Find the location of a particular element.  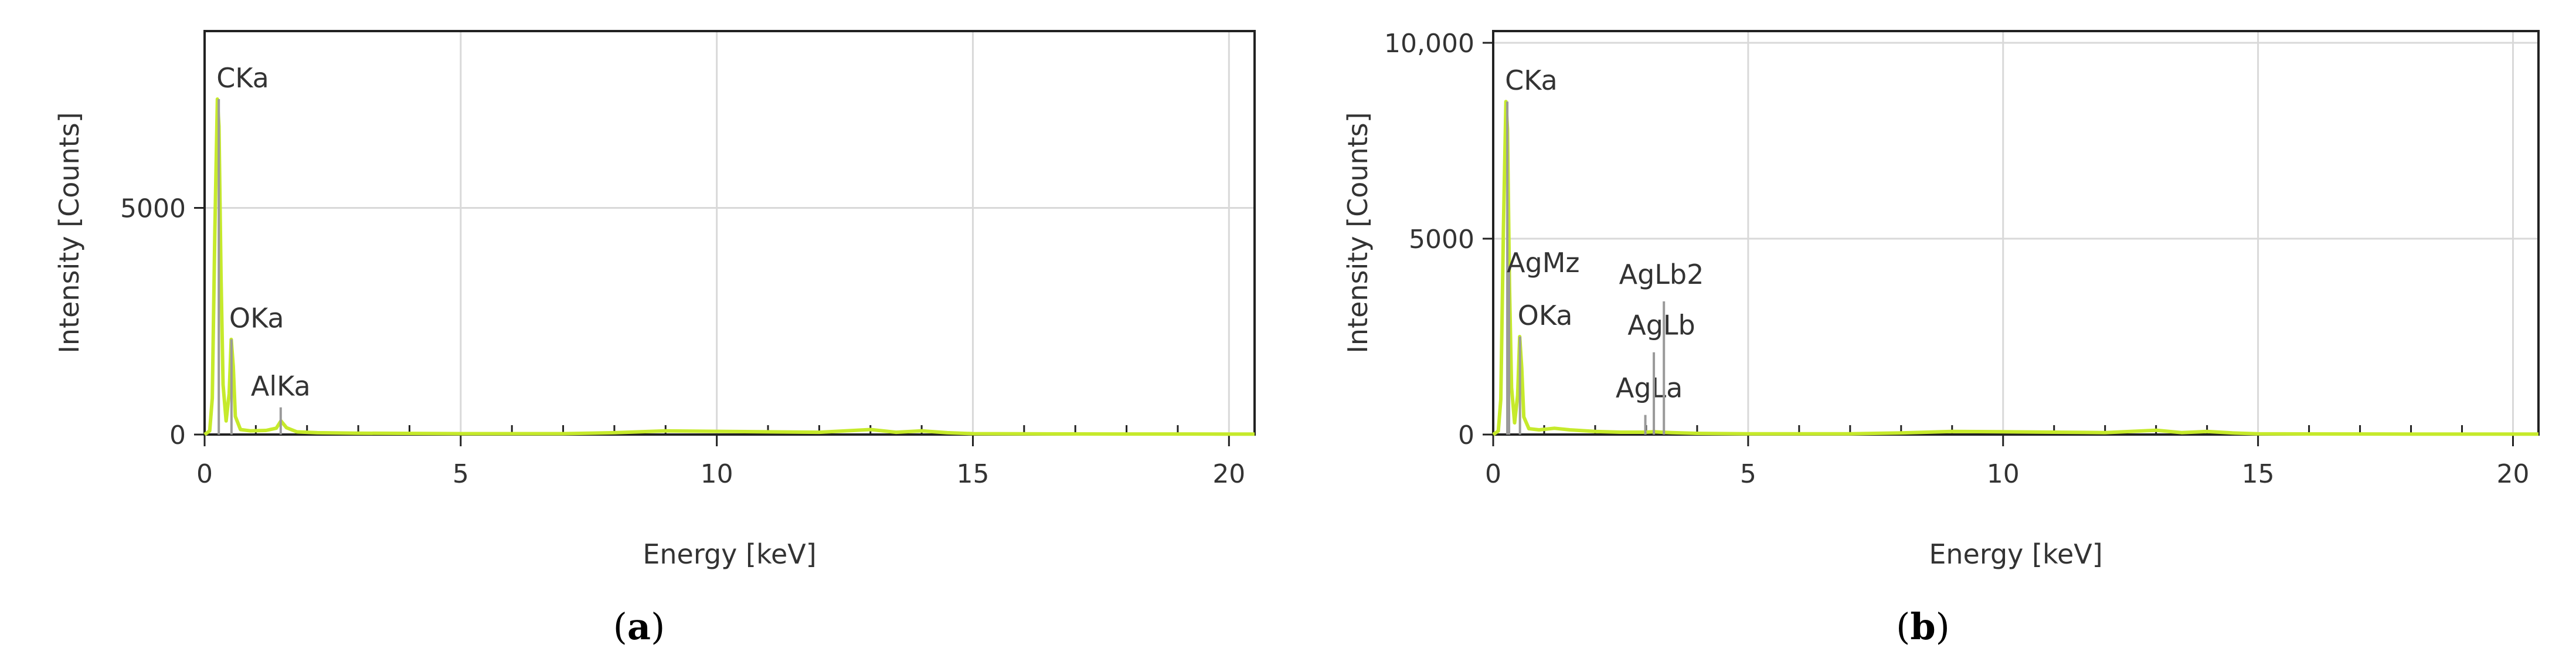

peak-label: AlKa is located at coordinates (281, 387).